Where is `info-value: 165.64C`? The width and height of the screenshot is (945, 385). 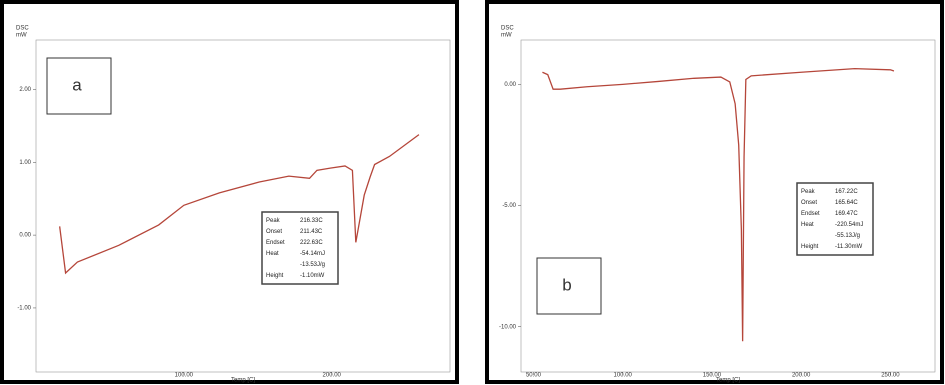 info-value: 165.64C is located at coordinates (846, 203).